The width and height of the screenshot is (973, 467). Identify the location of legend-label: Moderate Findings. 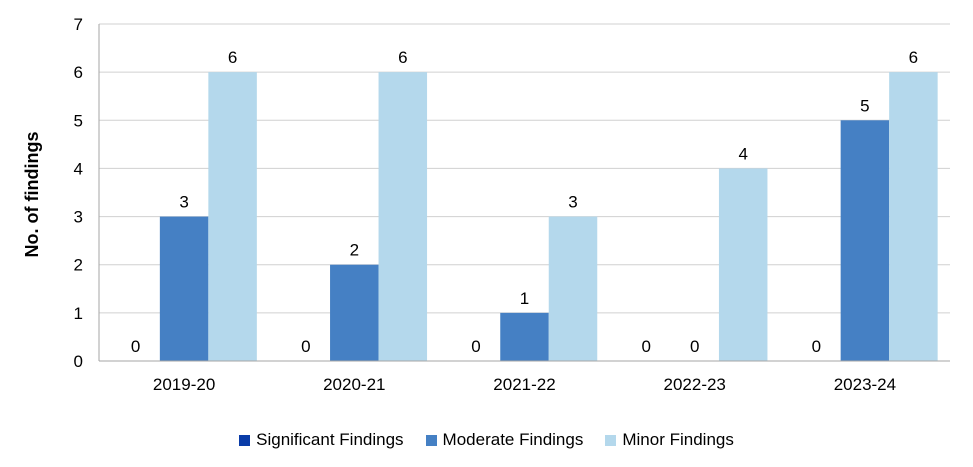
(513, 439).